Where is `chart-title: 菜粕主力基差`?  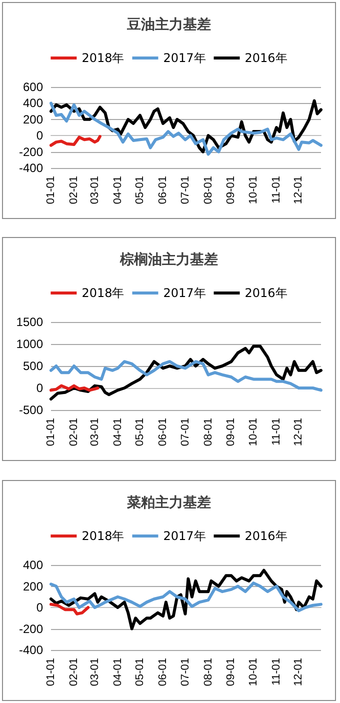
chart-title: 菜粕主力基差 is located at coordinates (168, 502).